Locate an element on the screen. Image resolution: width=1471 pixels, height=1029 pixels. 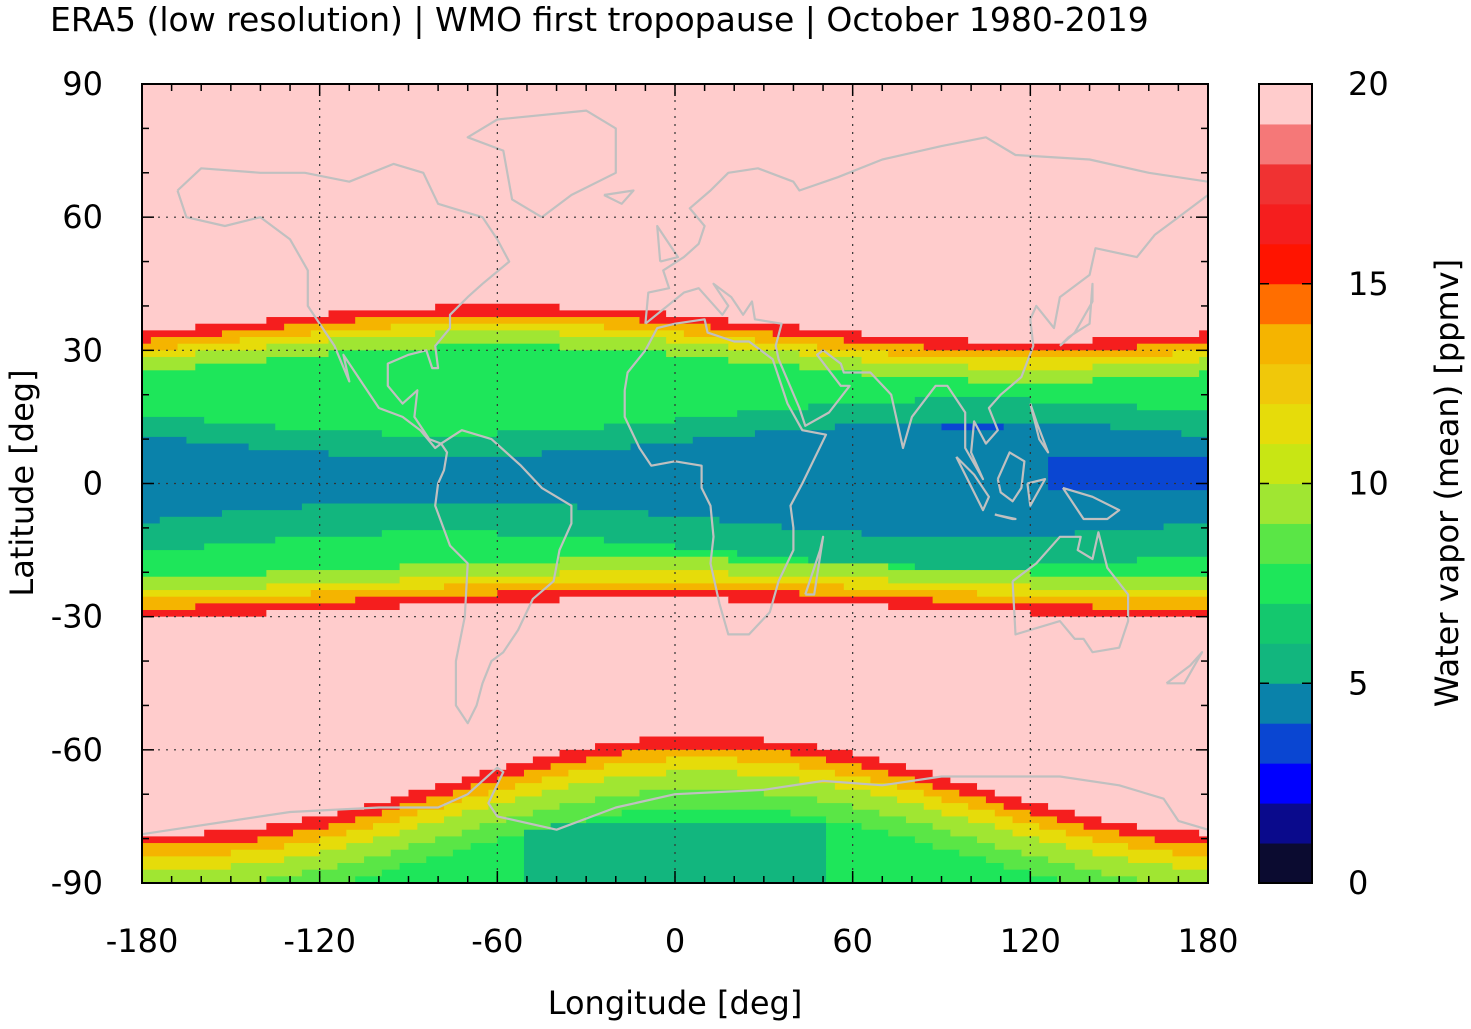
x-tick-label: 120 is located at coordinates (1030, 941).